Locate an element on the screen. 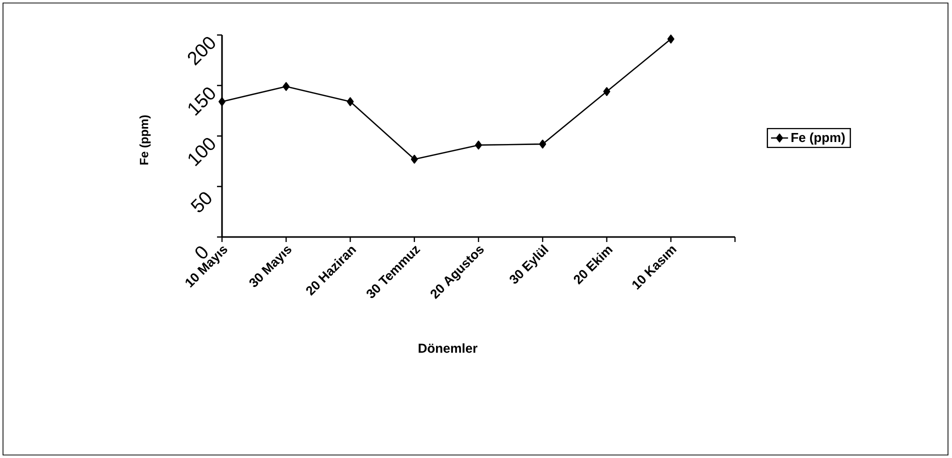 This screenshot has width=952, height=458. y-axis-title: Fe (ppm) is located at coordinates (145, 139).